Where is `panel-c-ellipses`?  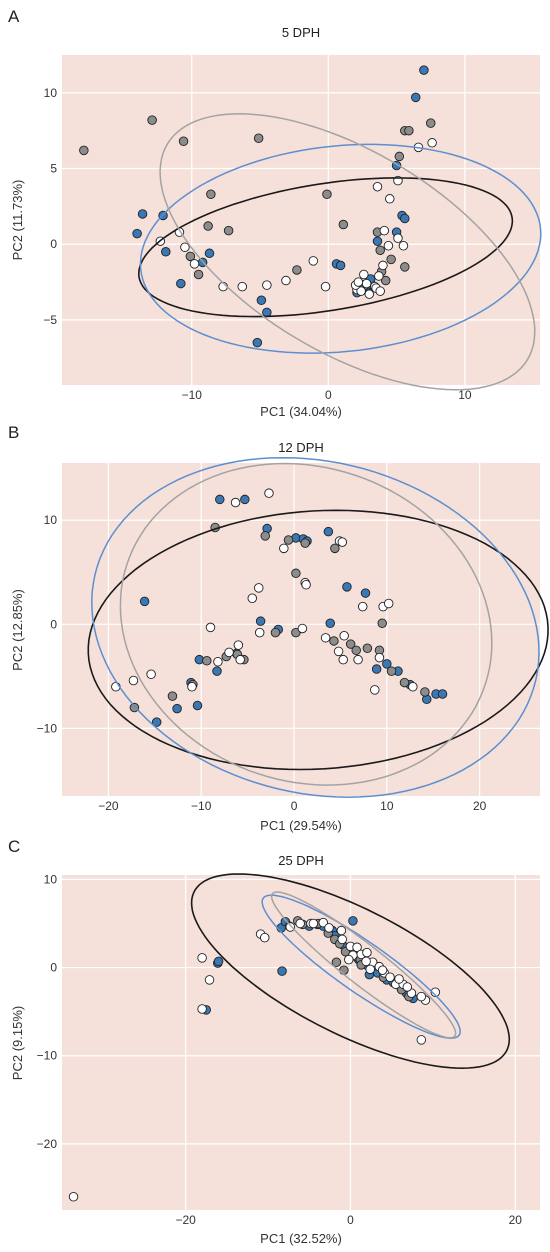 panel-c-ellipses is located at coordinates (350, 971).